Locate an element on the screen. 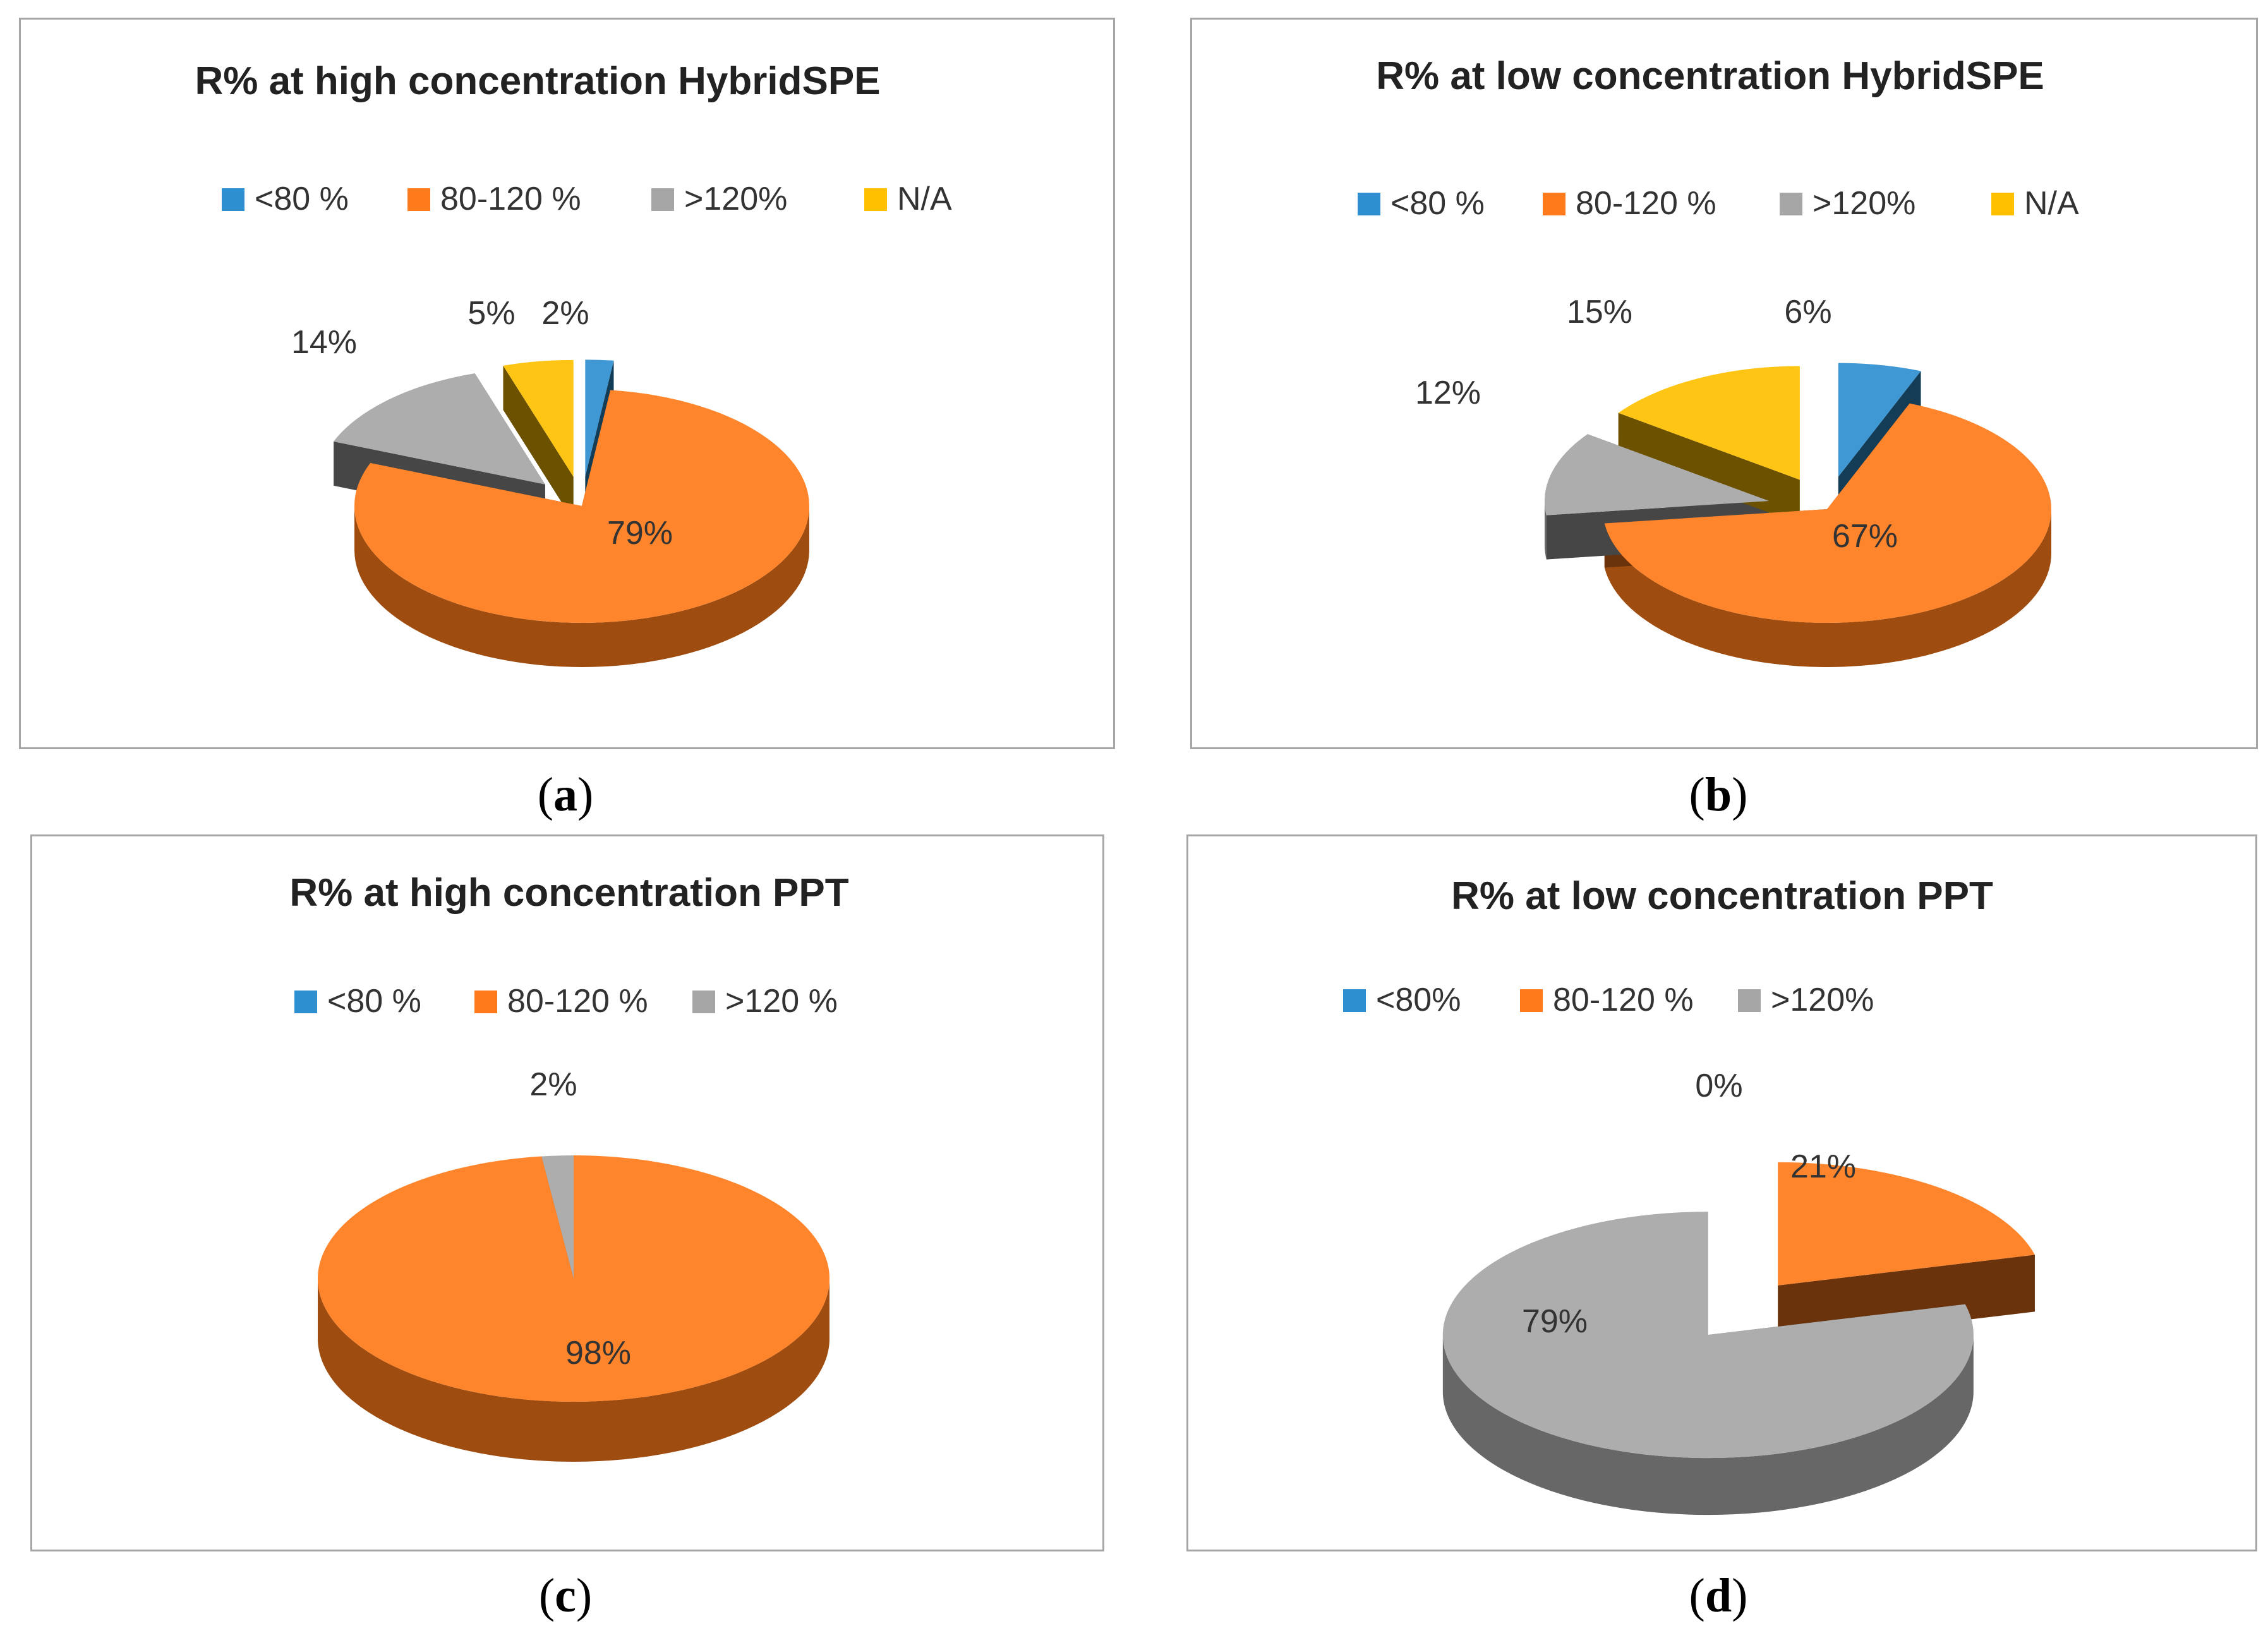 The image size is (2268, 1638). data-label-120: 2% is located at coordinates (553, 1084).